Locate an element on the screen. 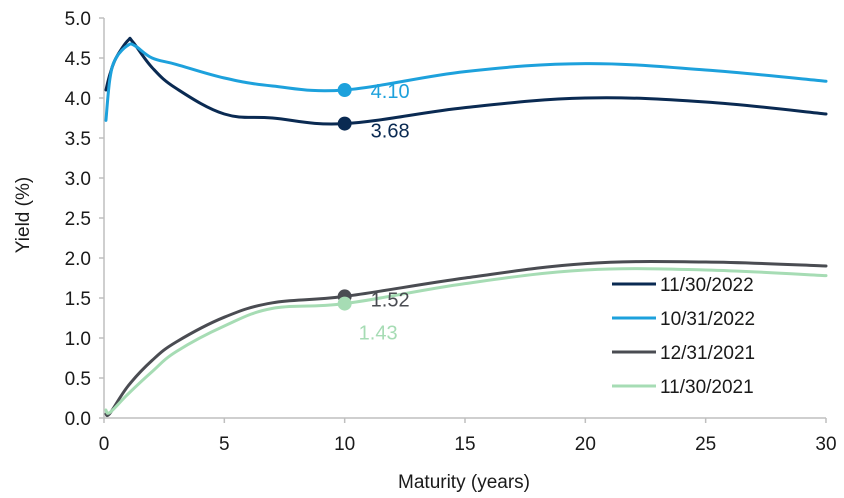 This screenshot has height=498, width=844. y-axis-title: Yield (%) is located at coordinates (23, 215).